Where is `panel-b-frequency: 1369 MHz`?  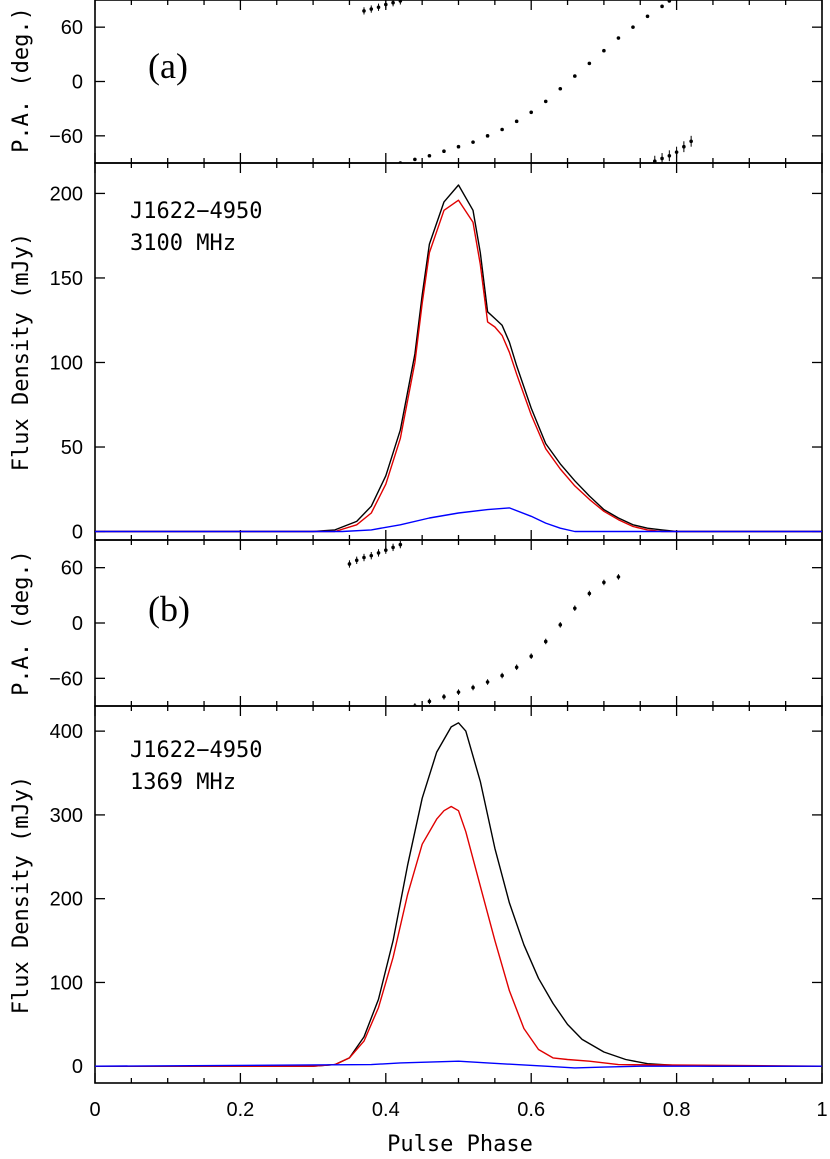
panel-b-frequency: 1369 MHz is located at coordinates (183, 782).